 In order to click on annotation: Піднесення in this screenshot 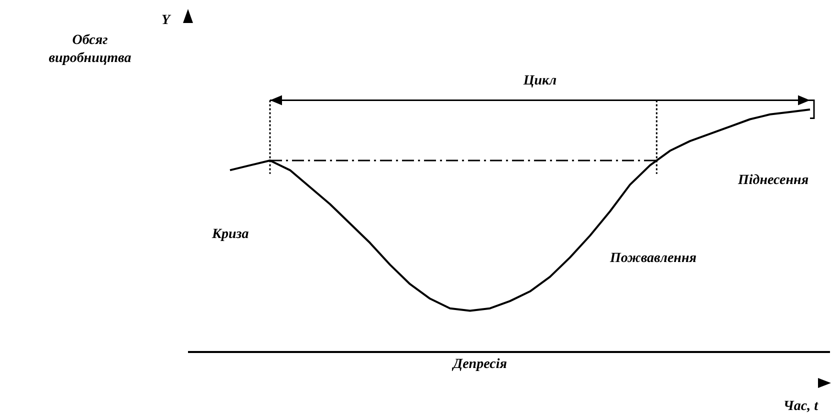, I will do `click(773, 180)`.